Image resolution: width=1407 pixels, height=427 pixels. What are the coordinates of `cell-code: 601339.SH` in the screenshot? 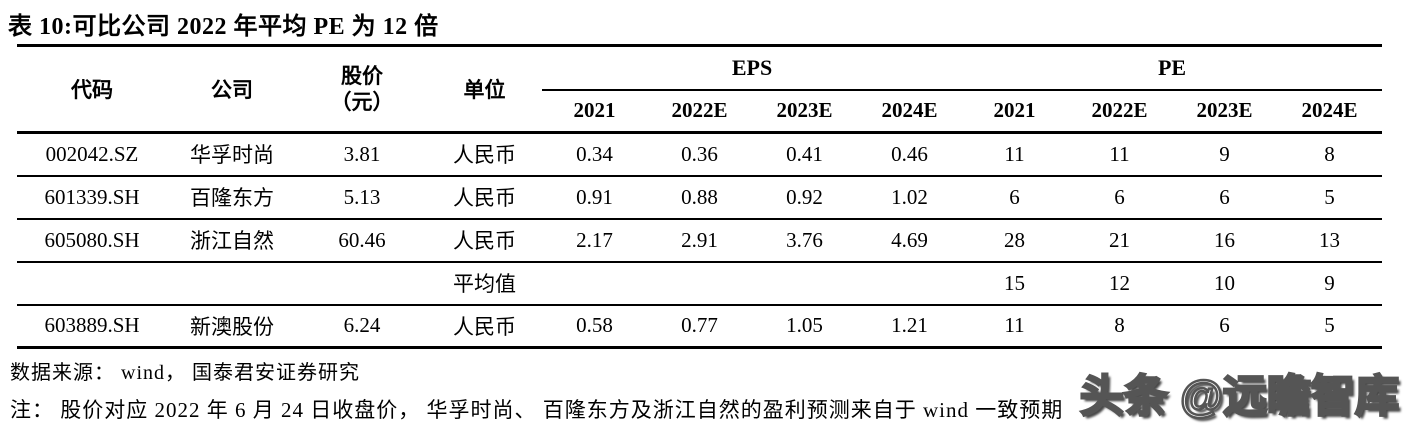 It's located at (92, 196).